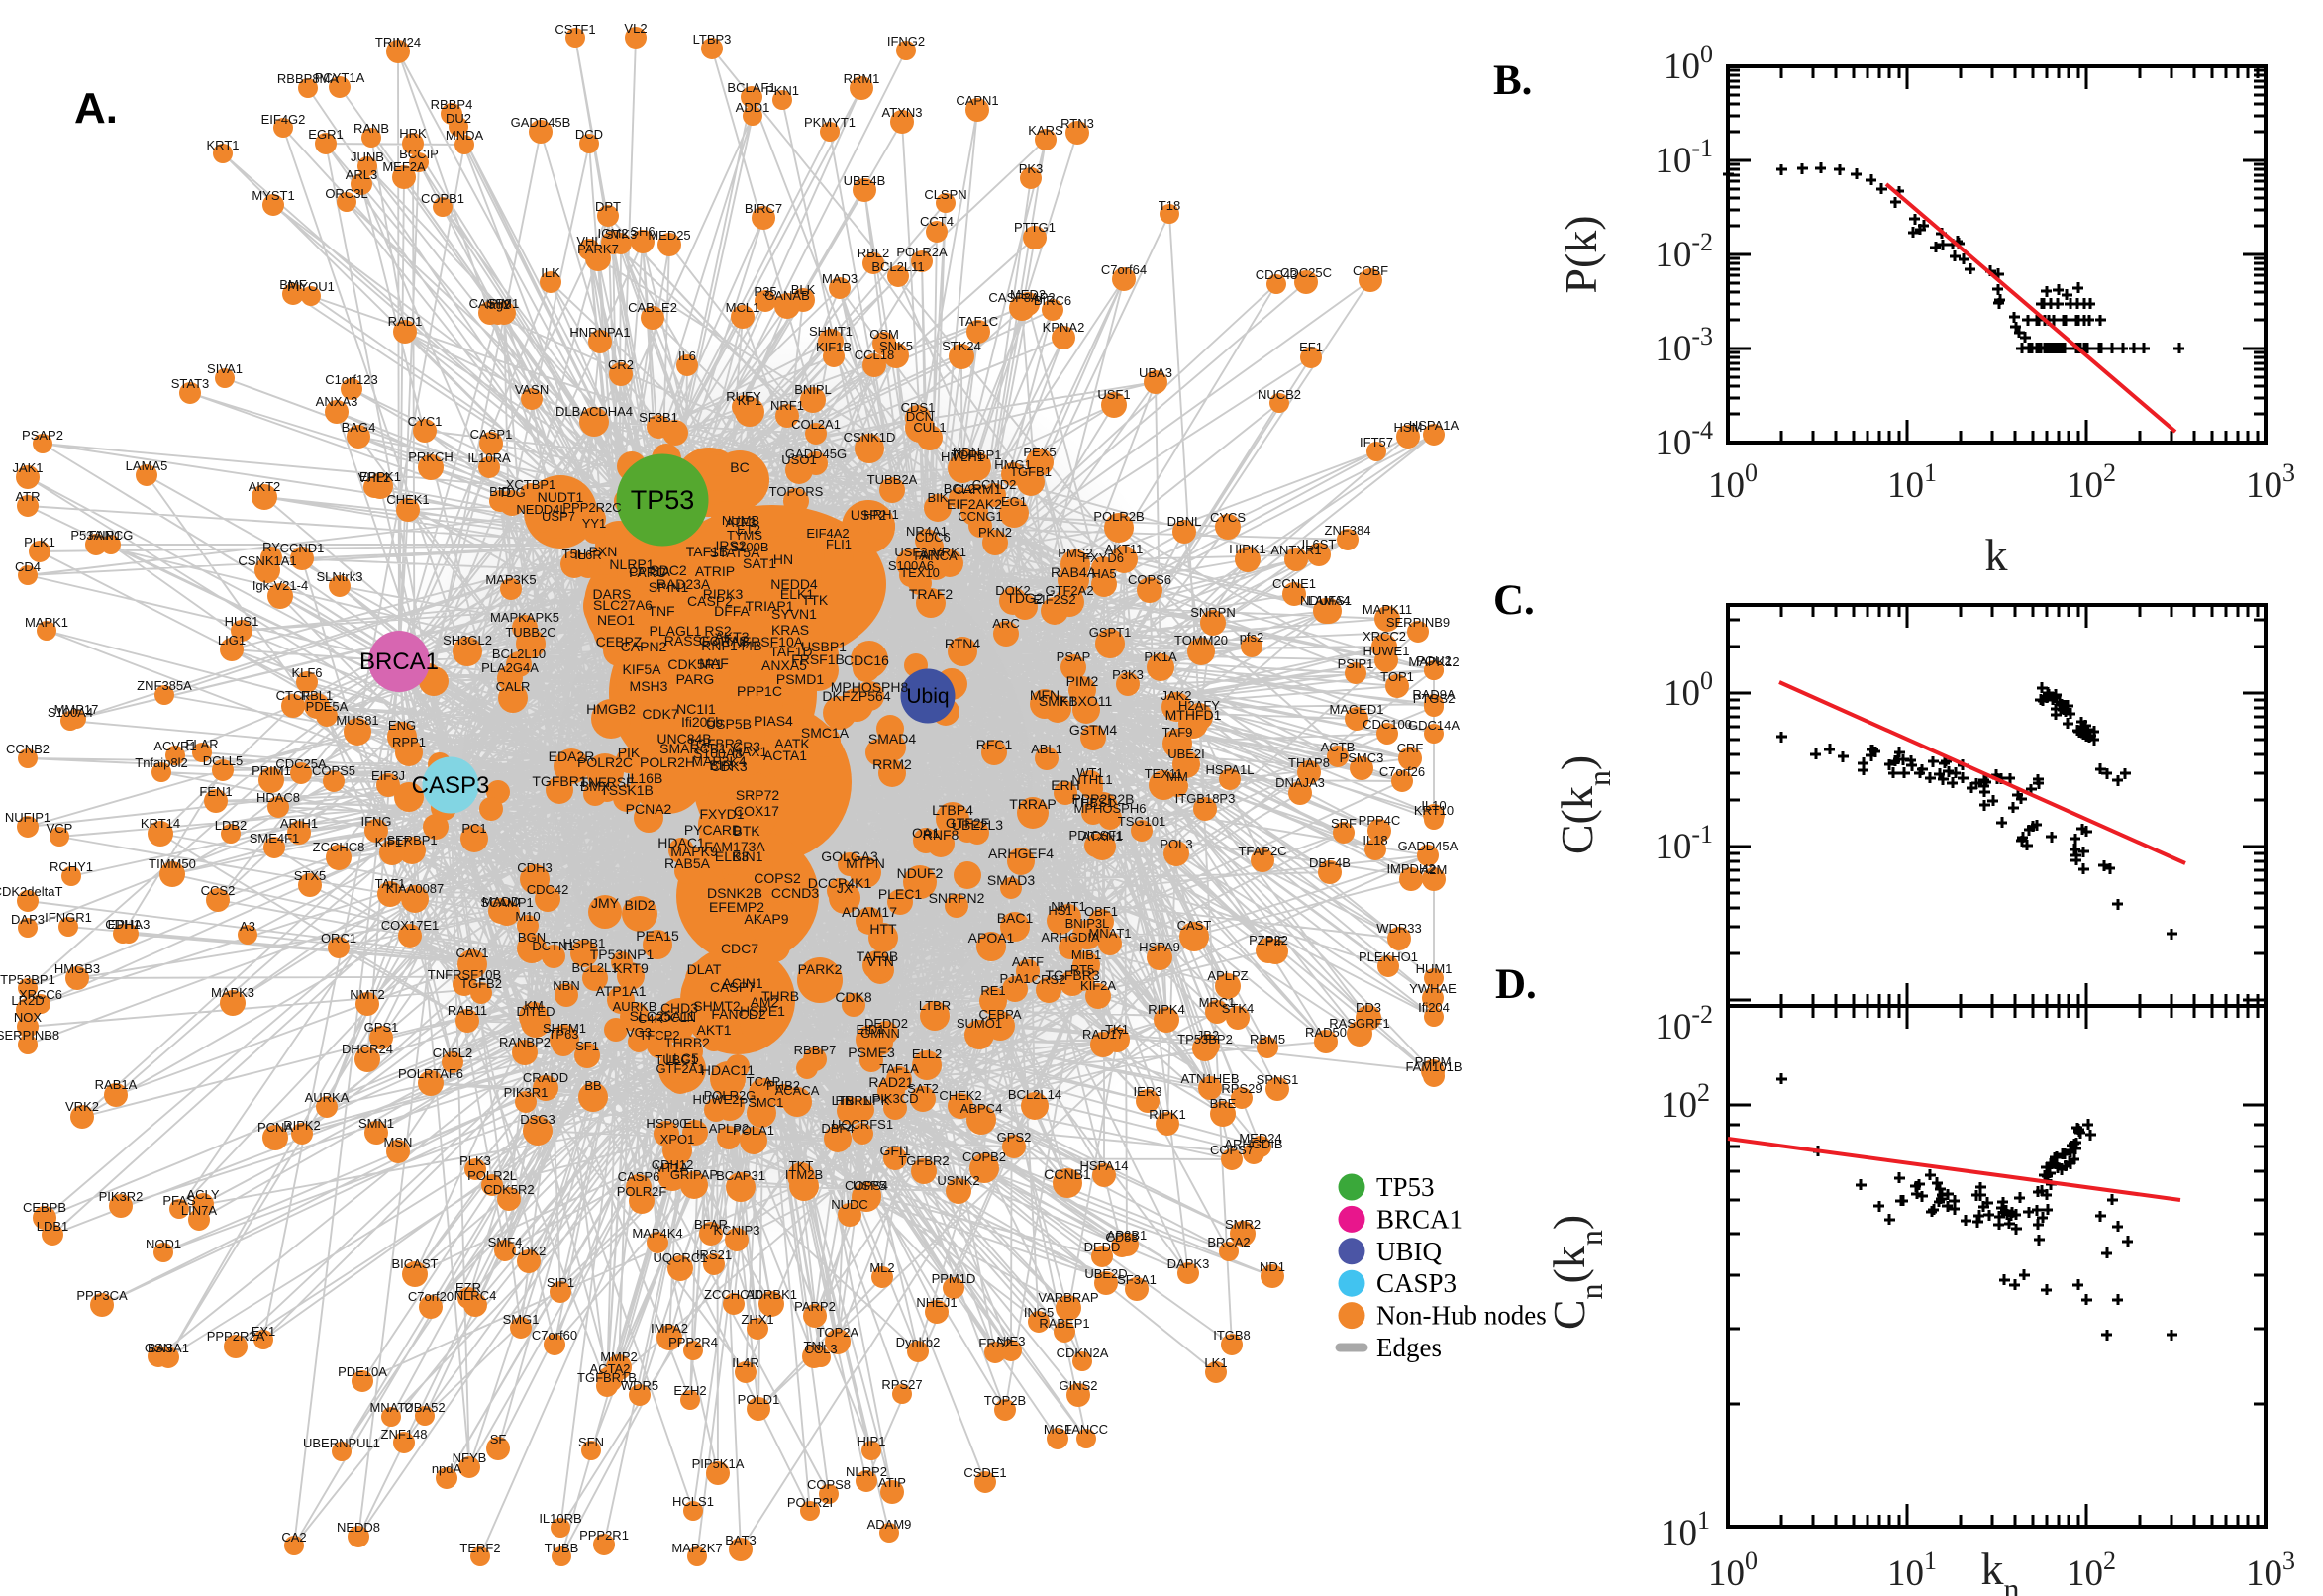  Describe the element at coordinates (982, 1108) in the screenshot. I see `svg-text: ABPC4` at that location.